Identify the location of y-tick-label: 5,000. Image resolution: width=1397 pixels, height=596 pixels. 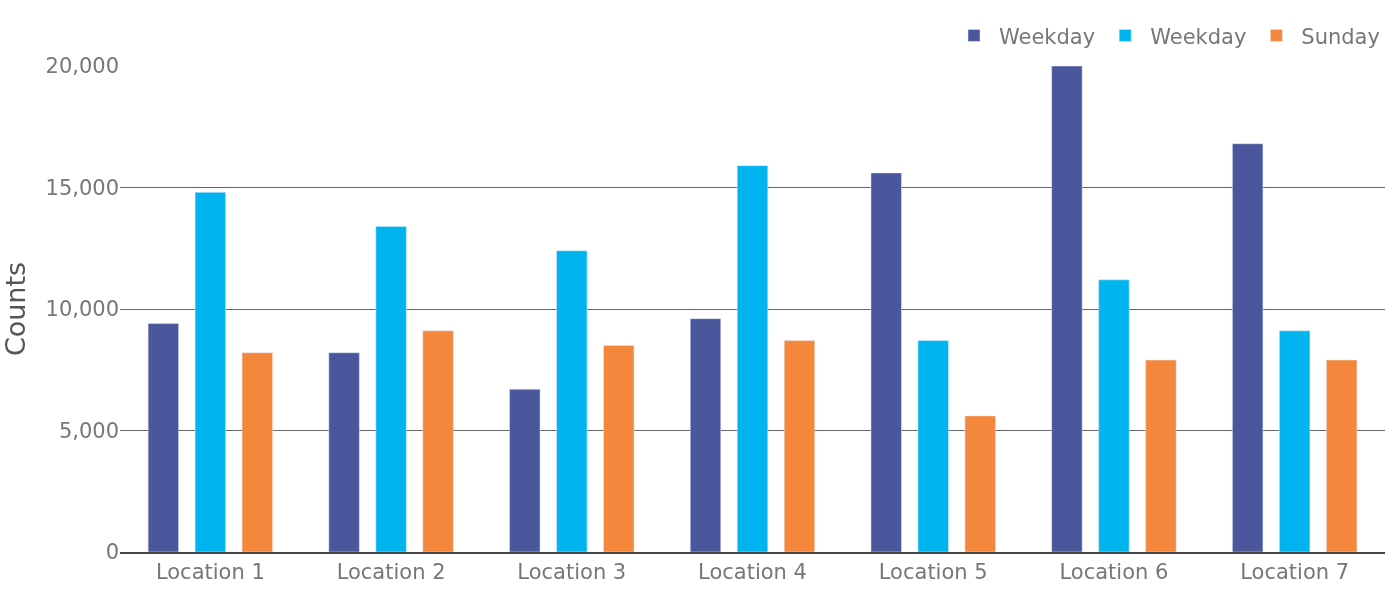
(88, 430).